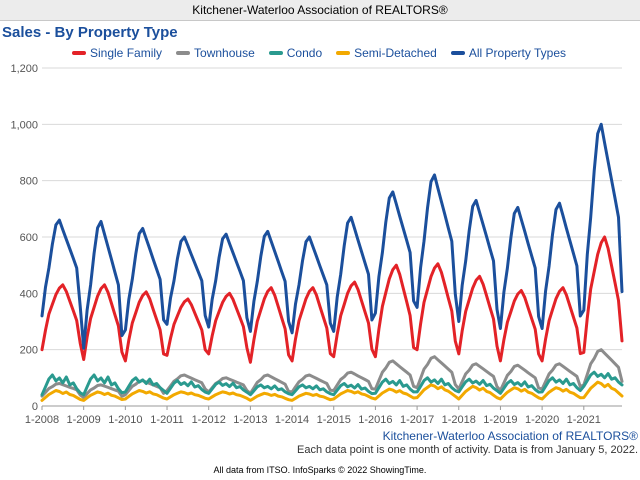 The height and width of the screenshot is (480, 640). Describe the element at coordinates (332, 391) in the screenshot. I see `series-line-semi-detached` at that location.